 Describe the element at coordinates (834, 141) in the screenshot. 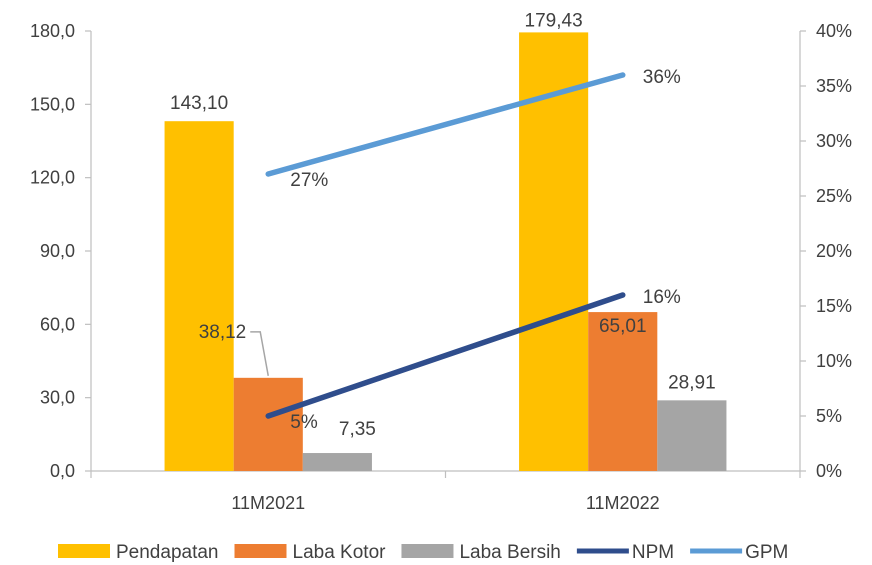

I see `right-tick-label: 30%` at that location.